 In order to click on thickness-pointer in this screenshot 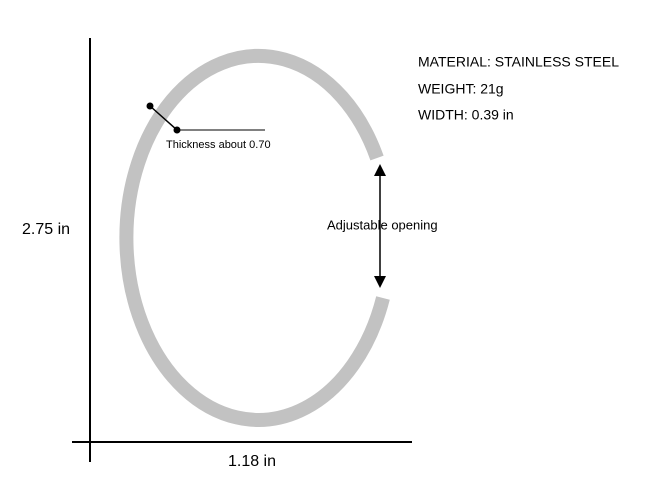, I will do `click(163, 118)`.